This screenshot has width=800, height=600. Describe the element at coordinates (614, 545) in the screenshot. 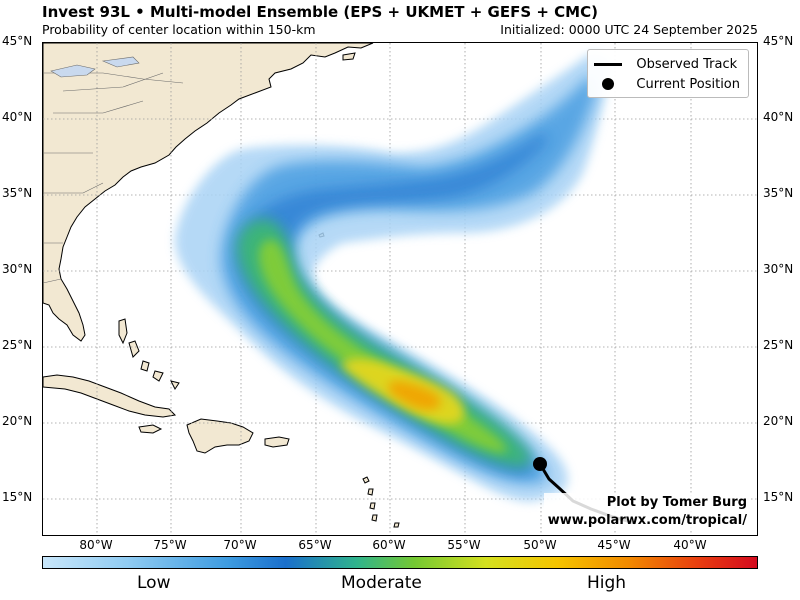

I see `lon-label: 45°W` at that location.